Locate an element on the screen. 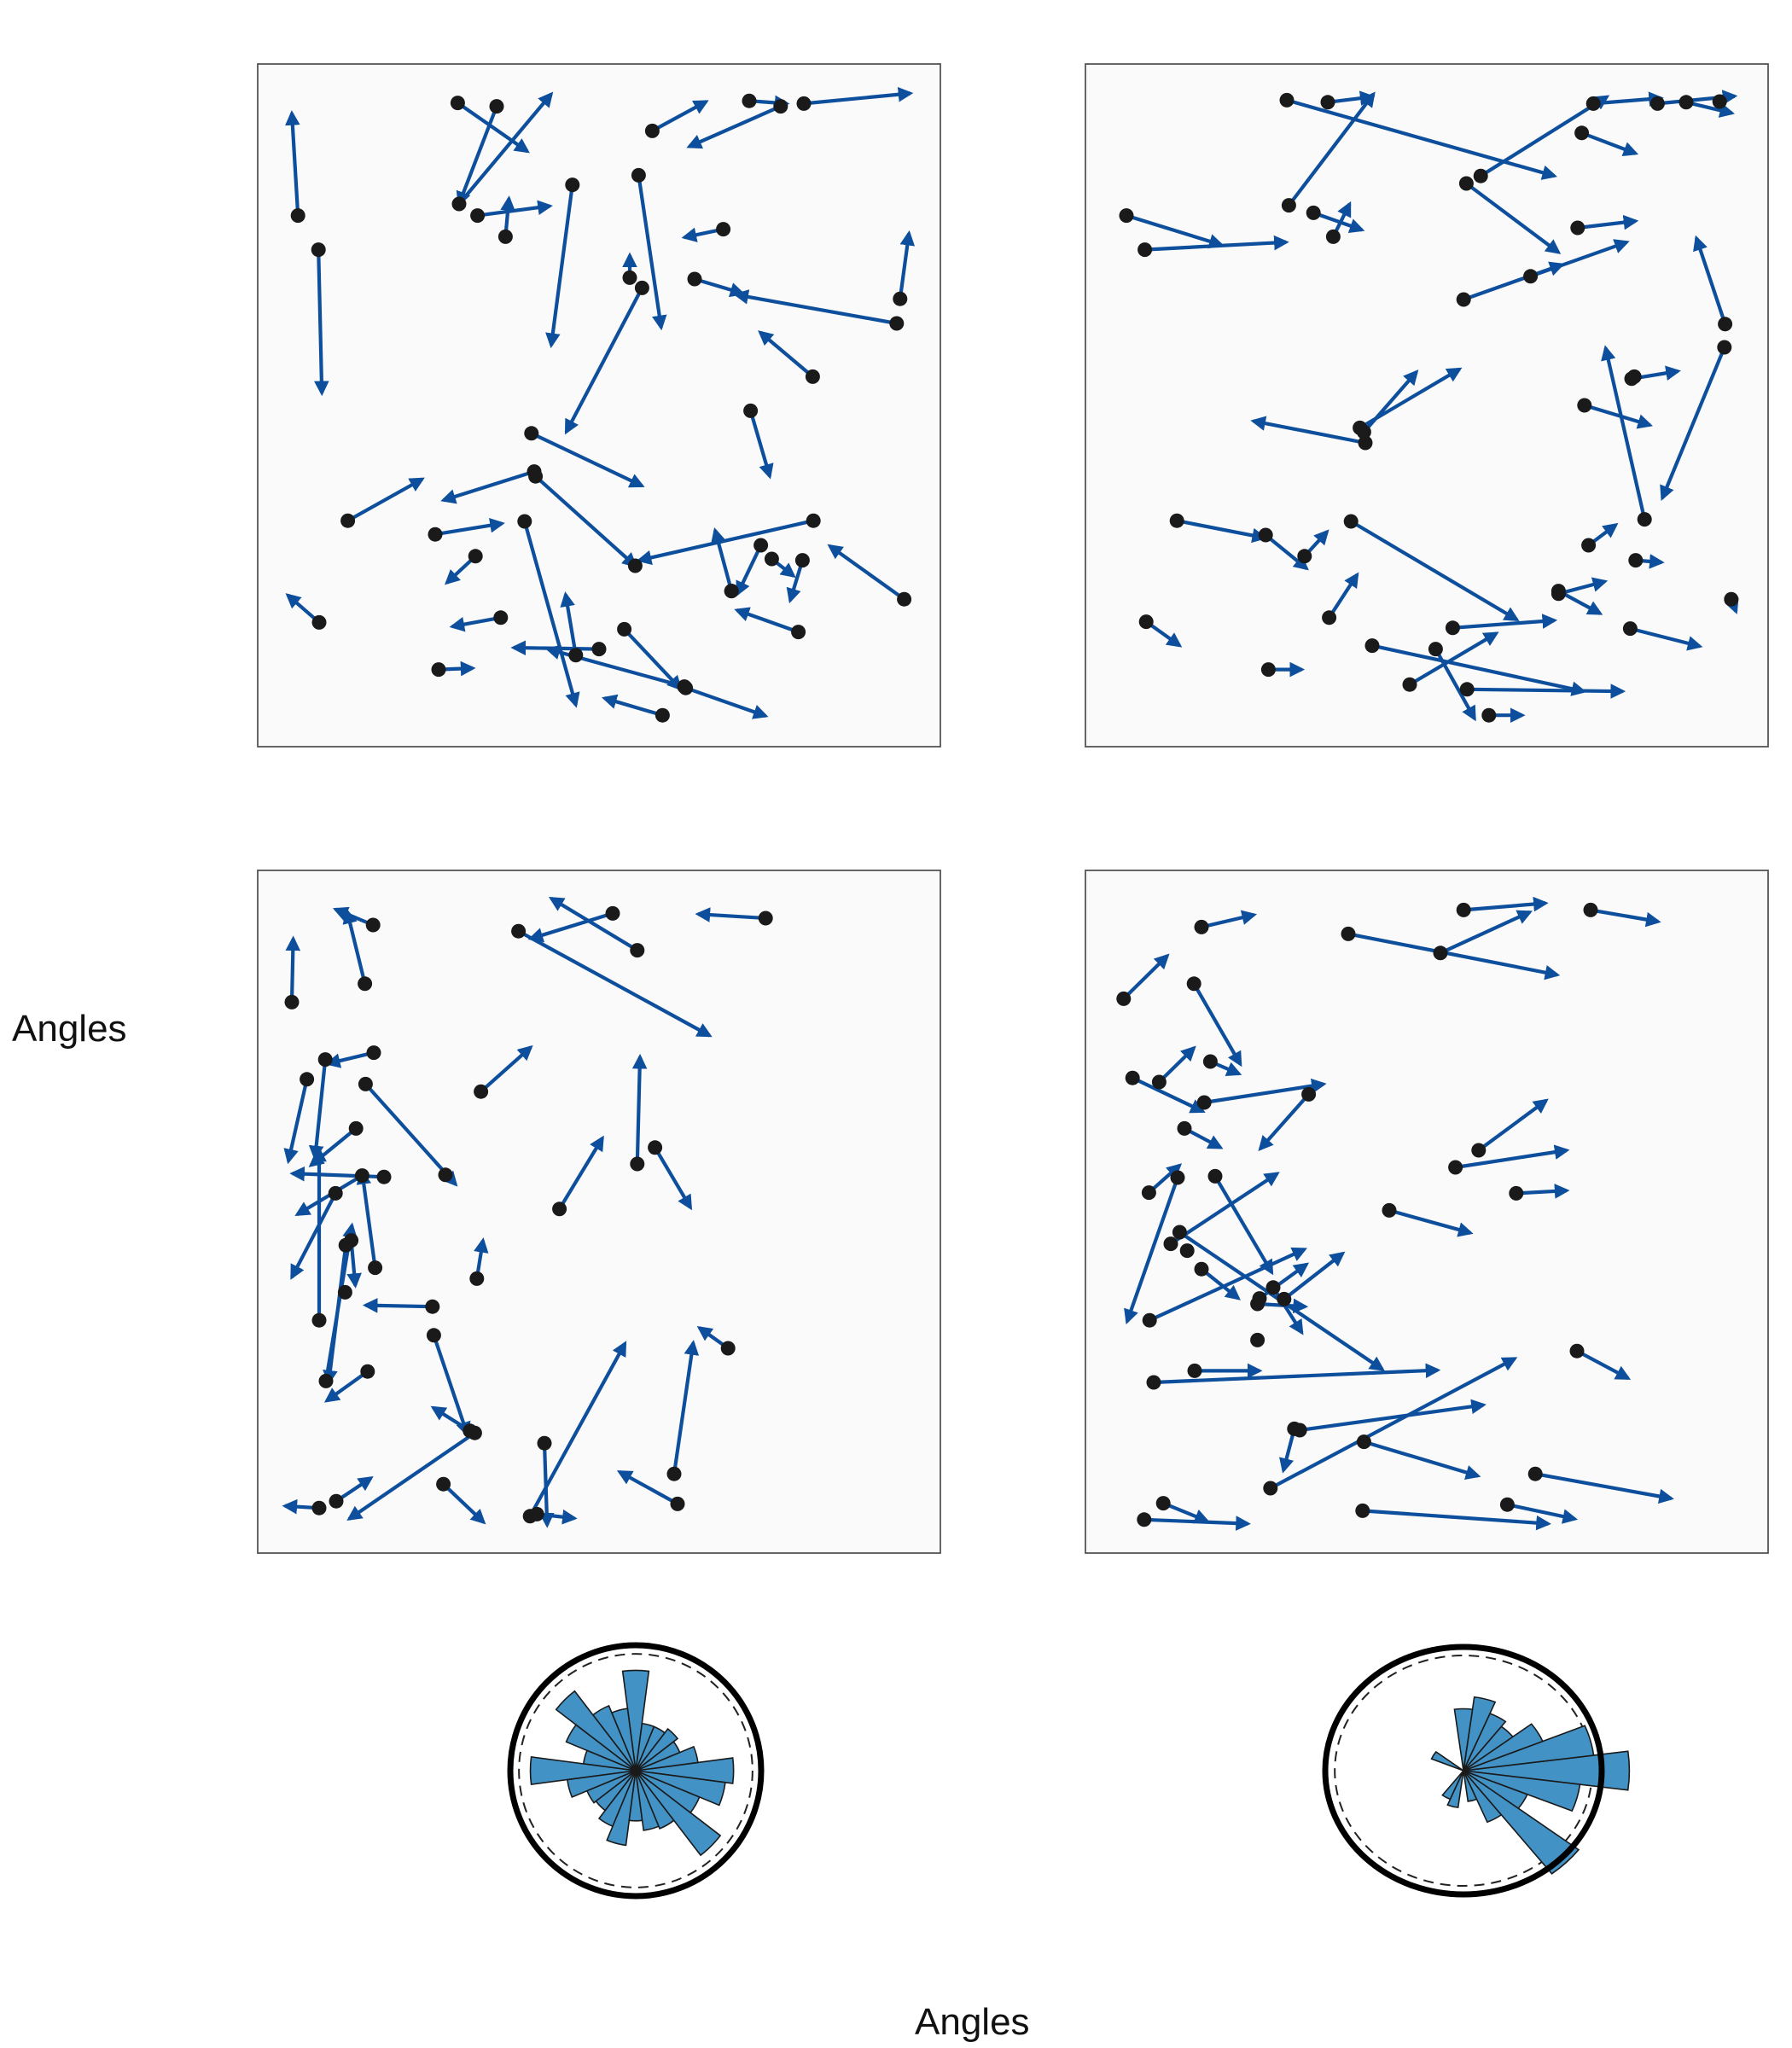 This screenshot has height=2048, width=1792. reference-ring is located at coordinates (635, 1770).